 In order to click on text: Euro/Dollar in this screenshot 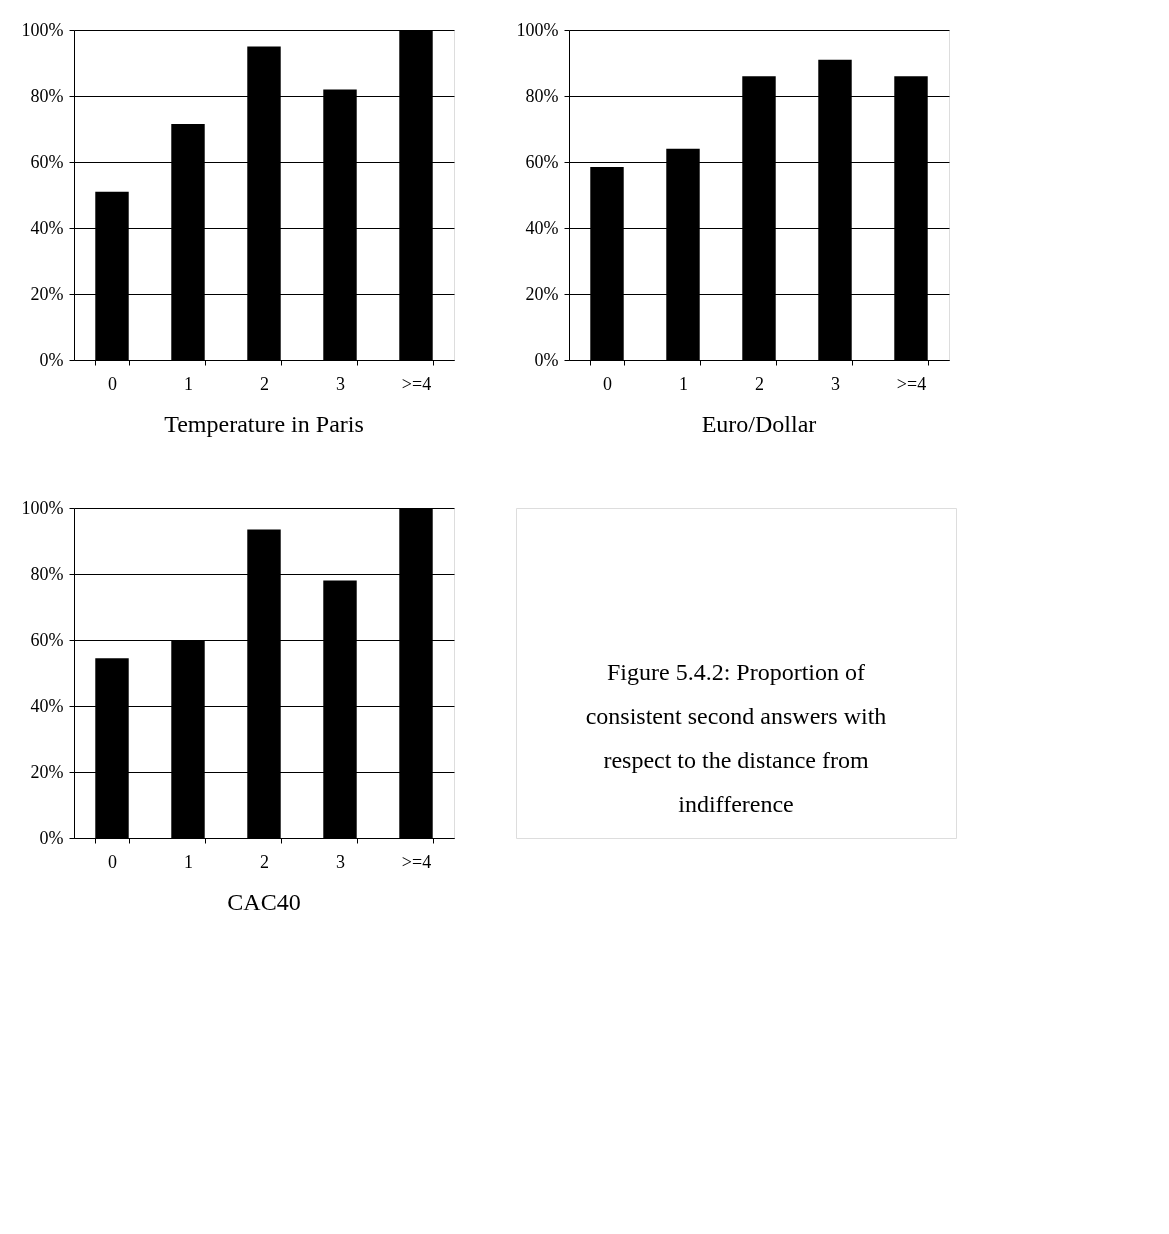, I will do `click(759, 424)`.